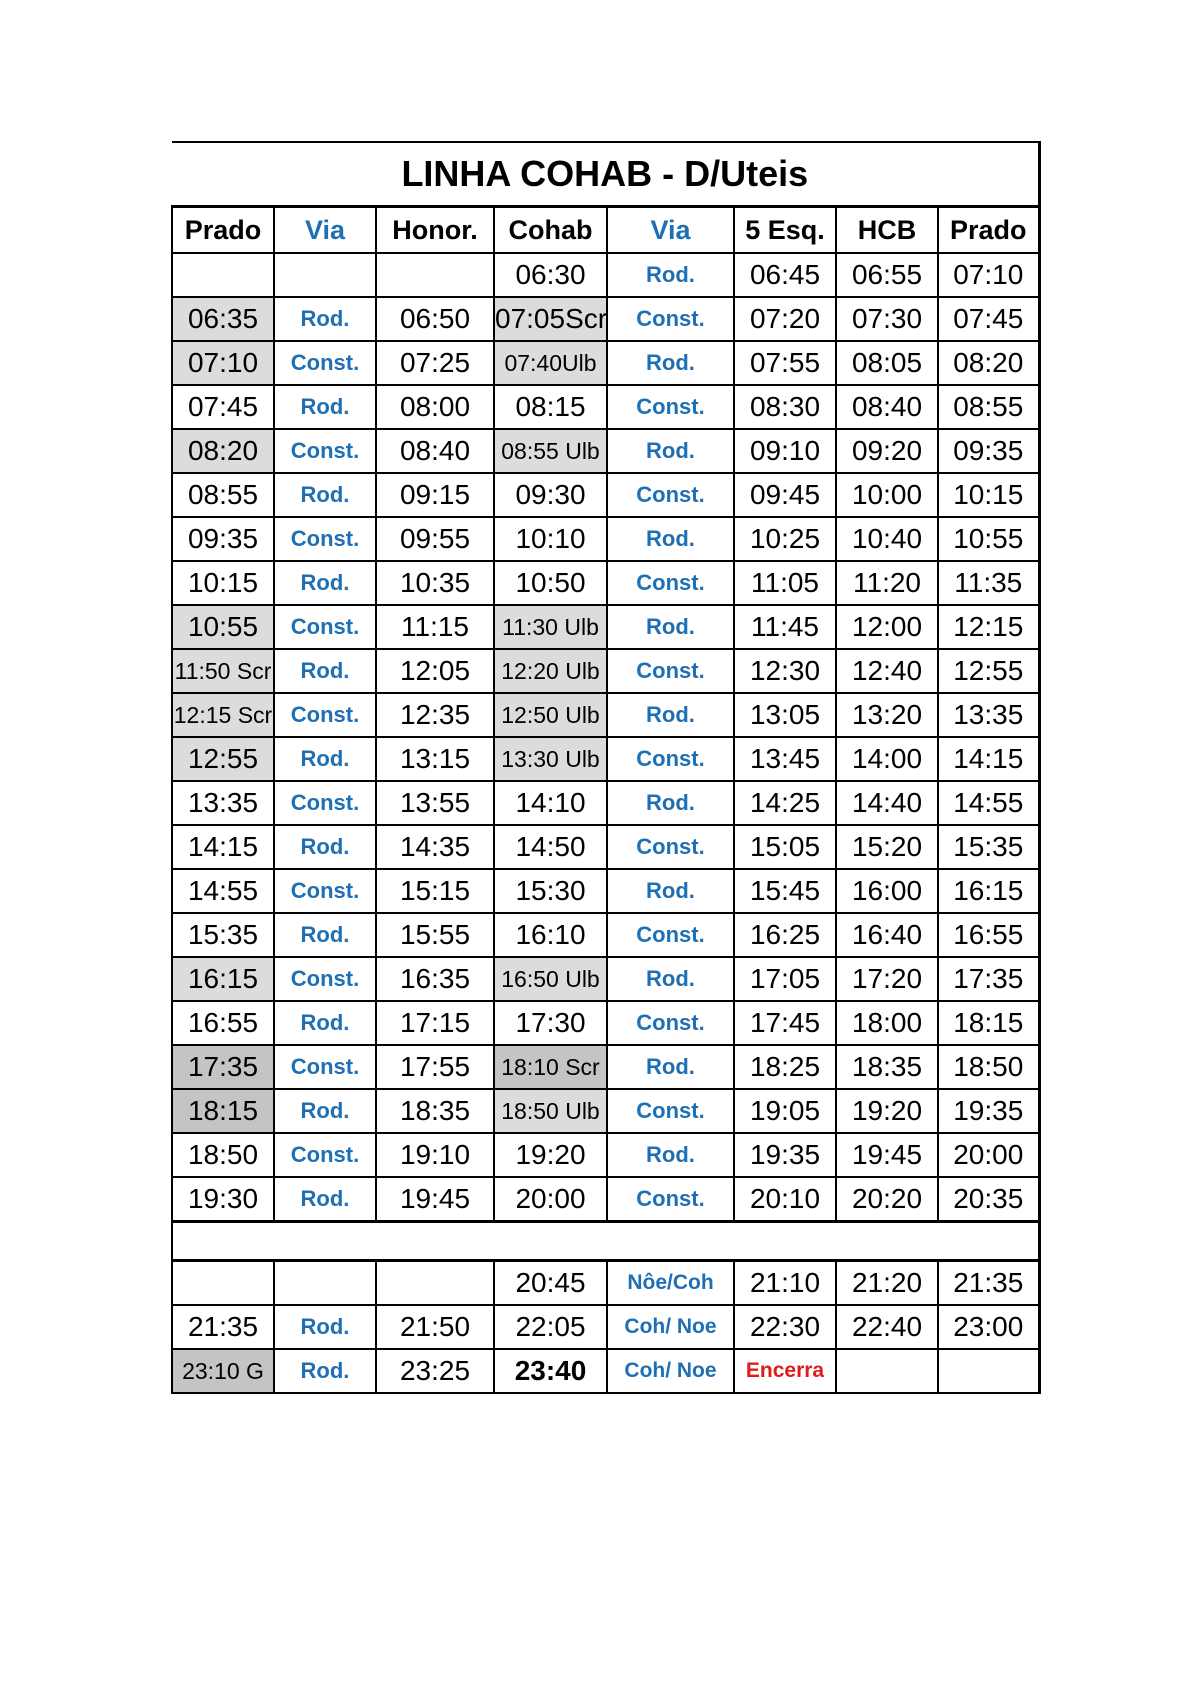  Describe the element at coordinates (223, 671) in the screenshot. I see `cell-prado-start: 11:50 Scr` at that location.